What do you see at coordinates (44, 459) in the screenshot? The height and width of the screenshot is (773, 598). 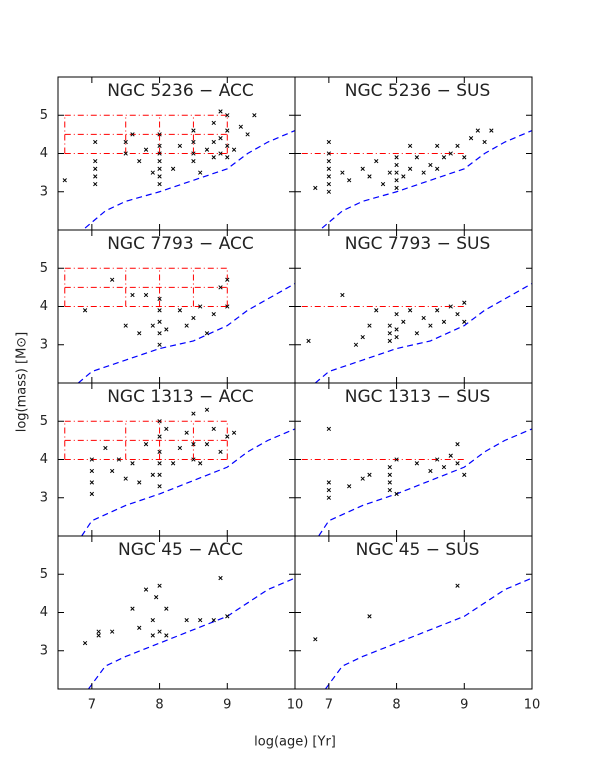 I see `y-tick-label: 4` at bounding box center [44, 459].